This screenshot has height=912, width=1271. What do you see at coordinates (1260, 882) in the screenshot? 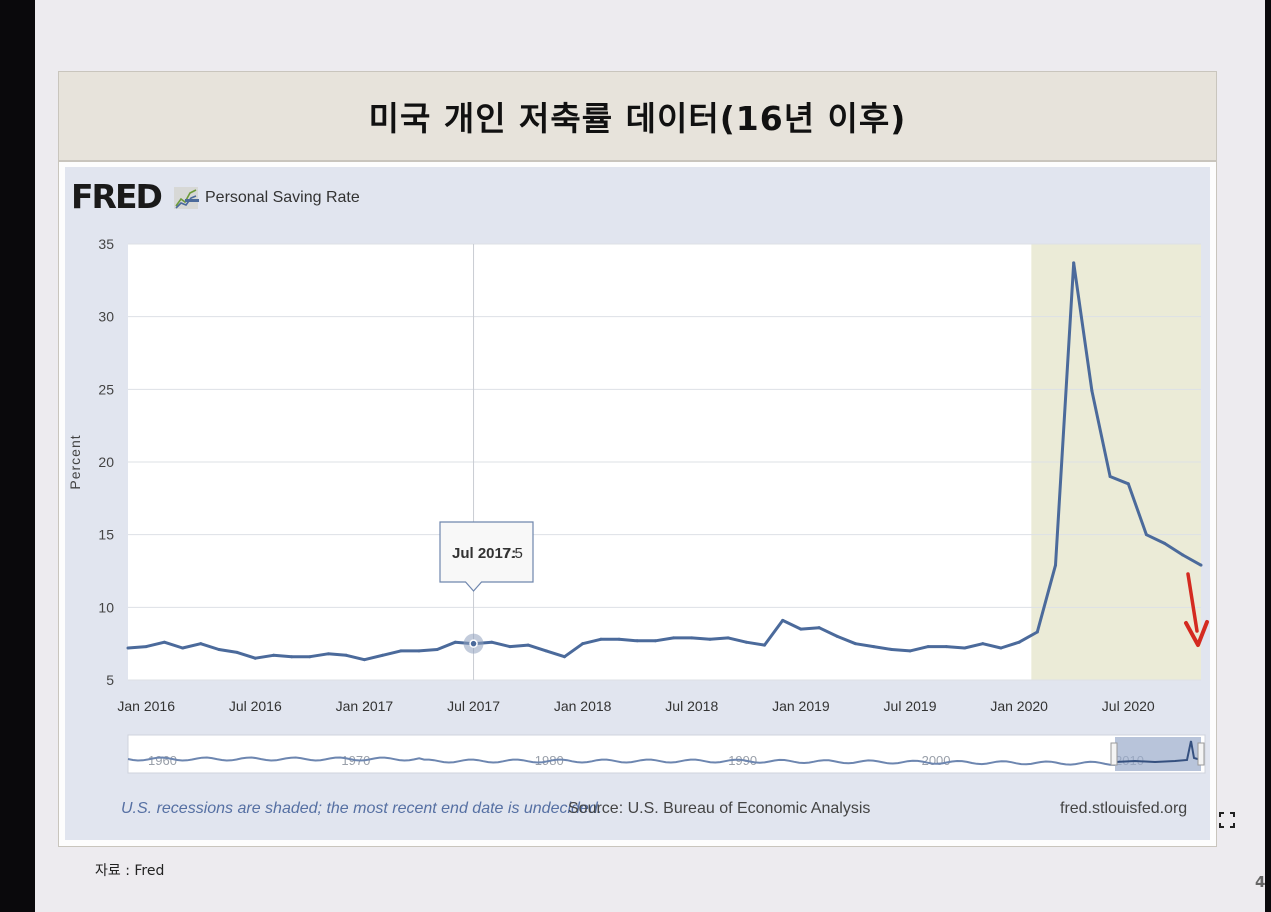
I see `page-number: 4` at bounding box center [1260, 882].